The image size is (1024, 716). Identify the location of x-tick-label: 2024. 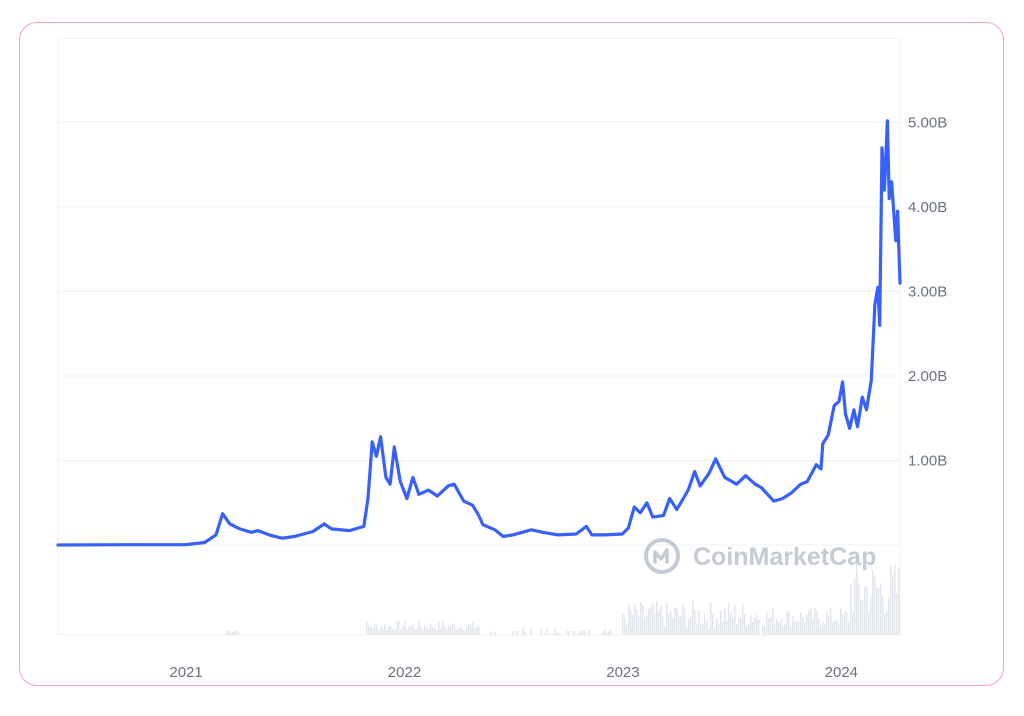
(841, 672).